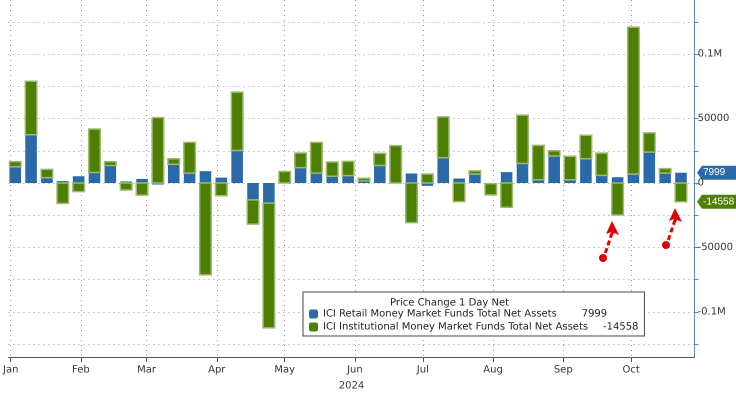 The image size is (736, 396). I want to click on x-tick-label: Apr, so click(217, 370).